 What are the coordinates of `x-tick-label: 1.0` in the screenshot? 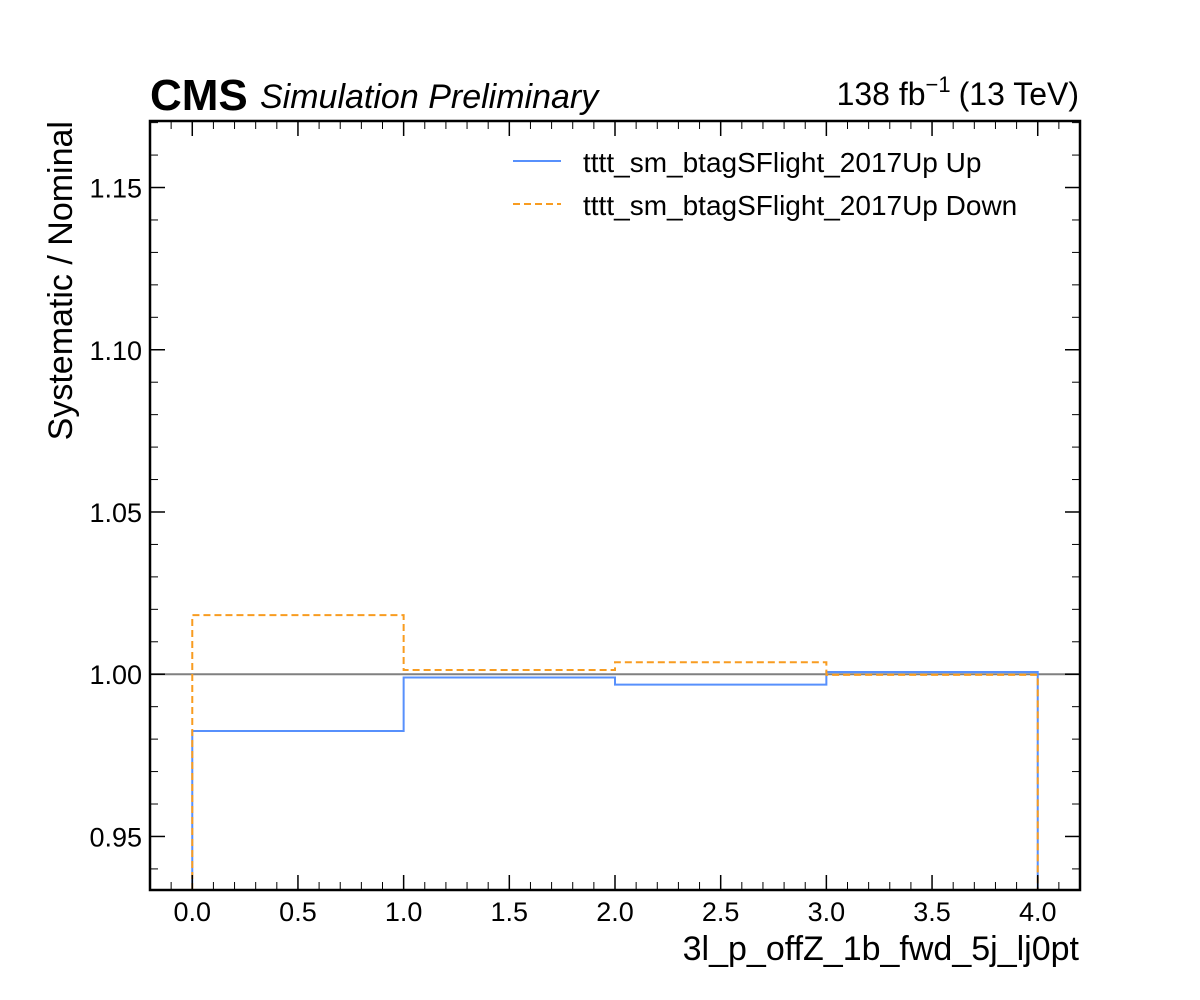 It's located at (404, 912).